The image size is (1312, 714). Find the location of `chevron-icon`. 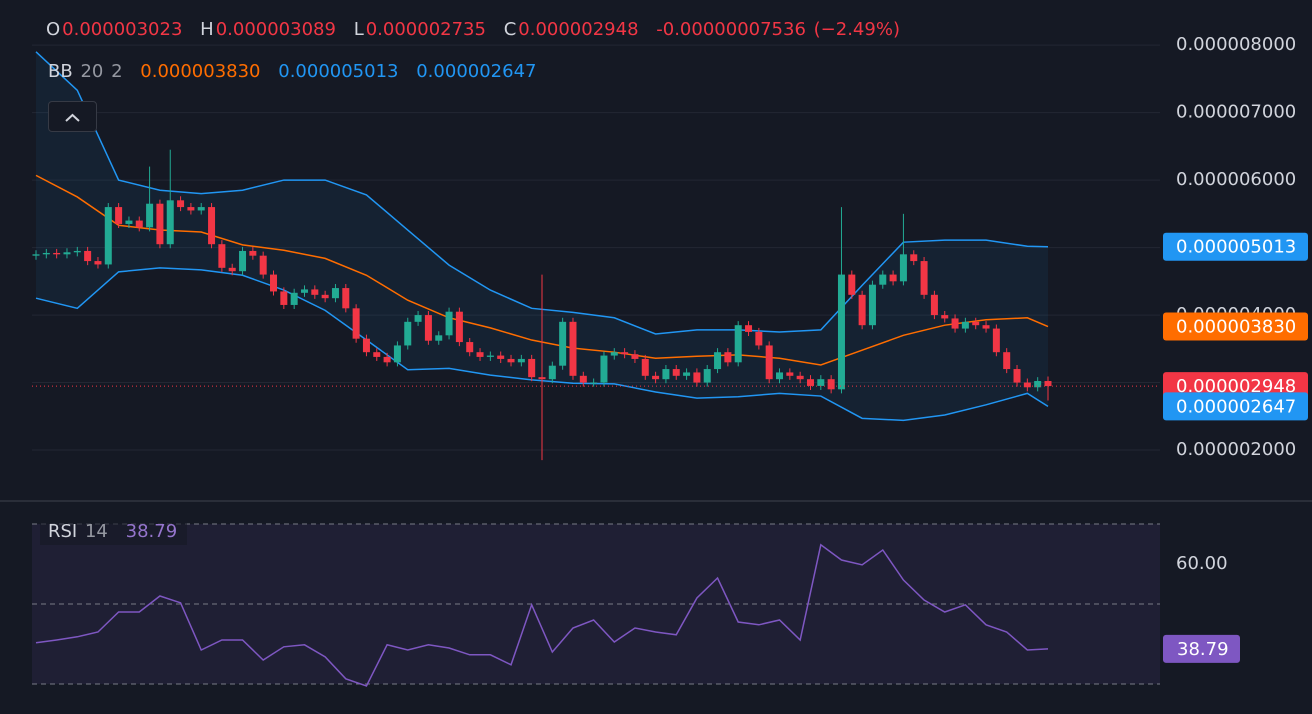

chevron-icon is located at coordinates (72, 117).